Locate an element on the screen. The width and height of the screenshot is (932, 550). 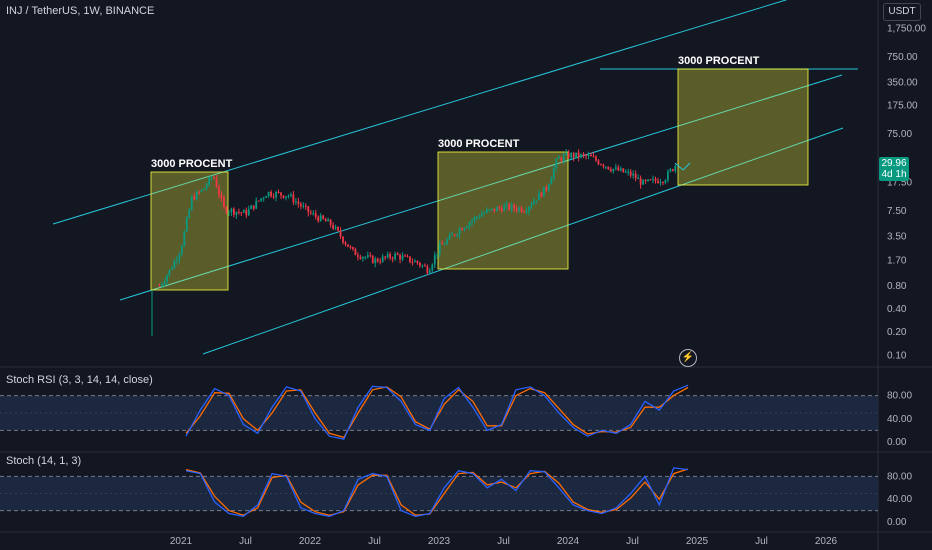
stoch-rsi-title: Stoch RSI (3, 3, 14, 14, close) is located at coordinates (79, 380).